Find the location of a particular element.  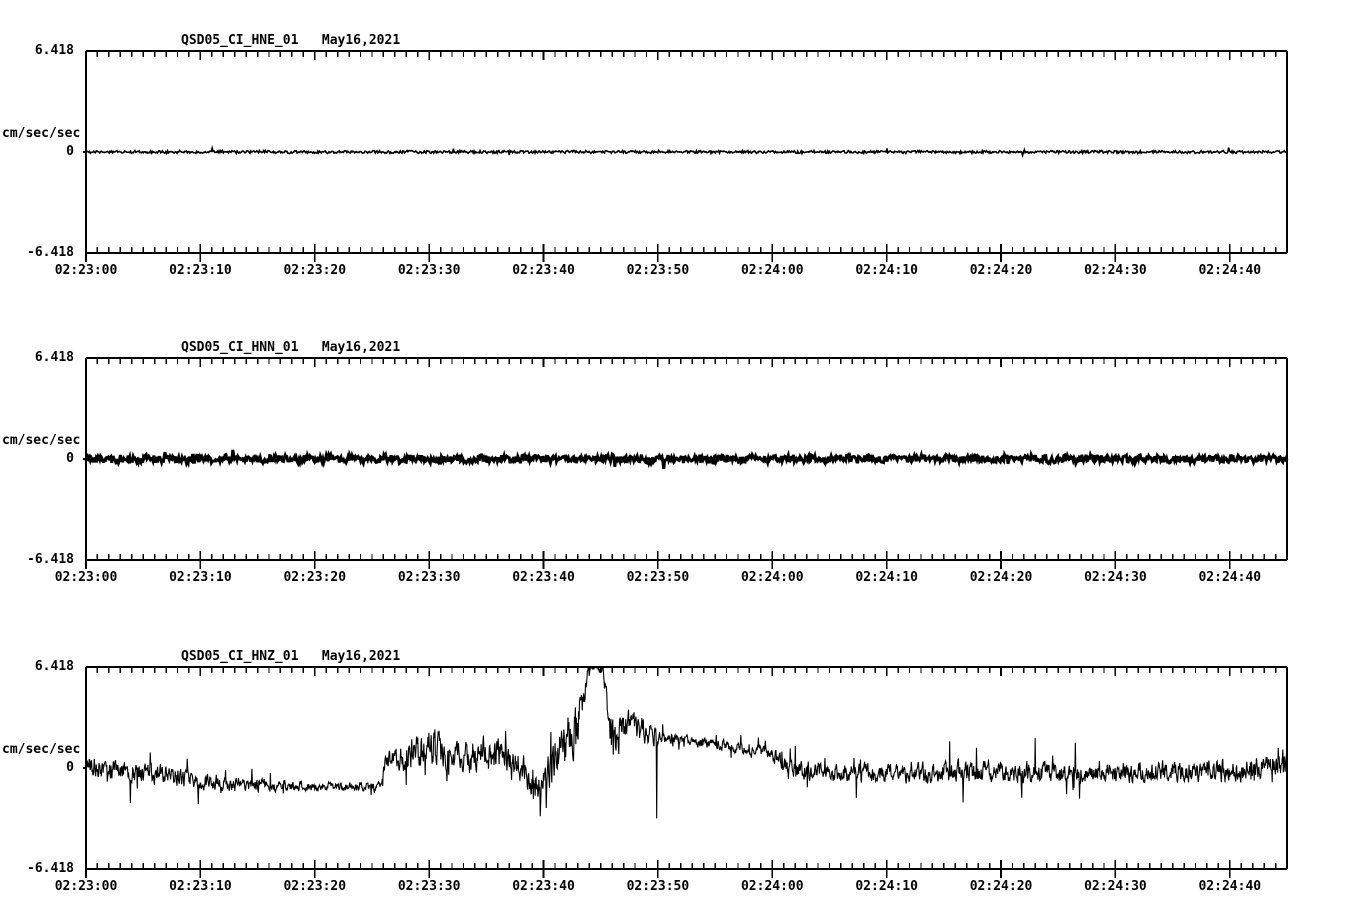

waveform-trace-hnz is located at coordinates (686, 742).